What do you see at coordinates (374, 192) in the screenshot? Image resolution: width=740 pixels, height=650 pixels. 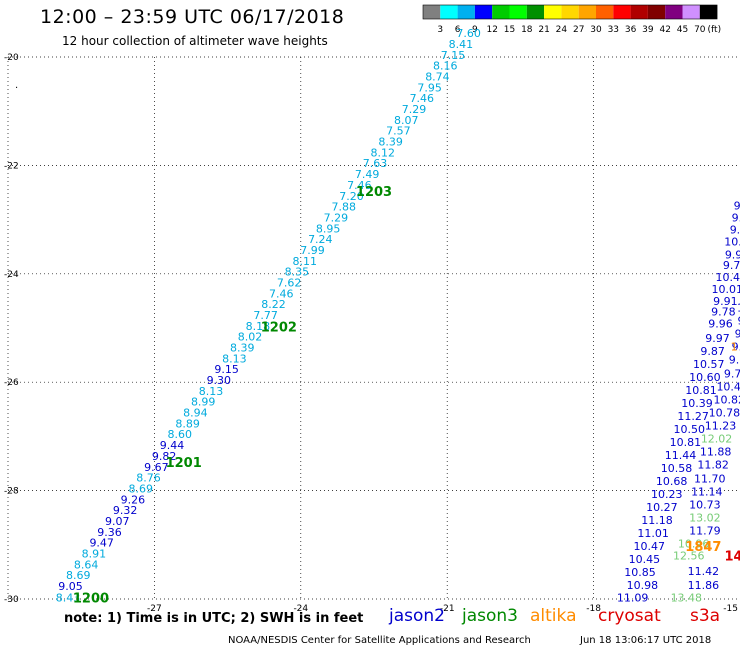 I see `pass-time-label: 1203` at bounding box center [374, 192].